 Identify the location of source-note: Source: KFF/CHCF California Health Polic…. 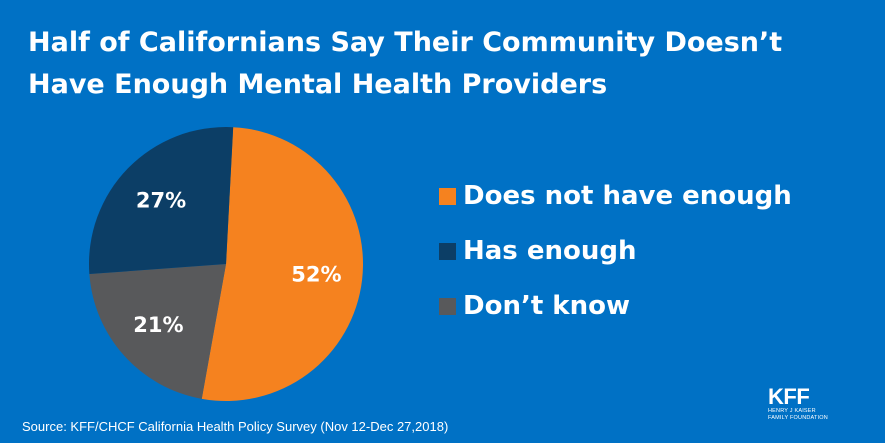
(235, 426).